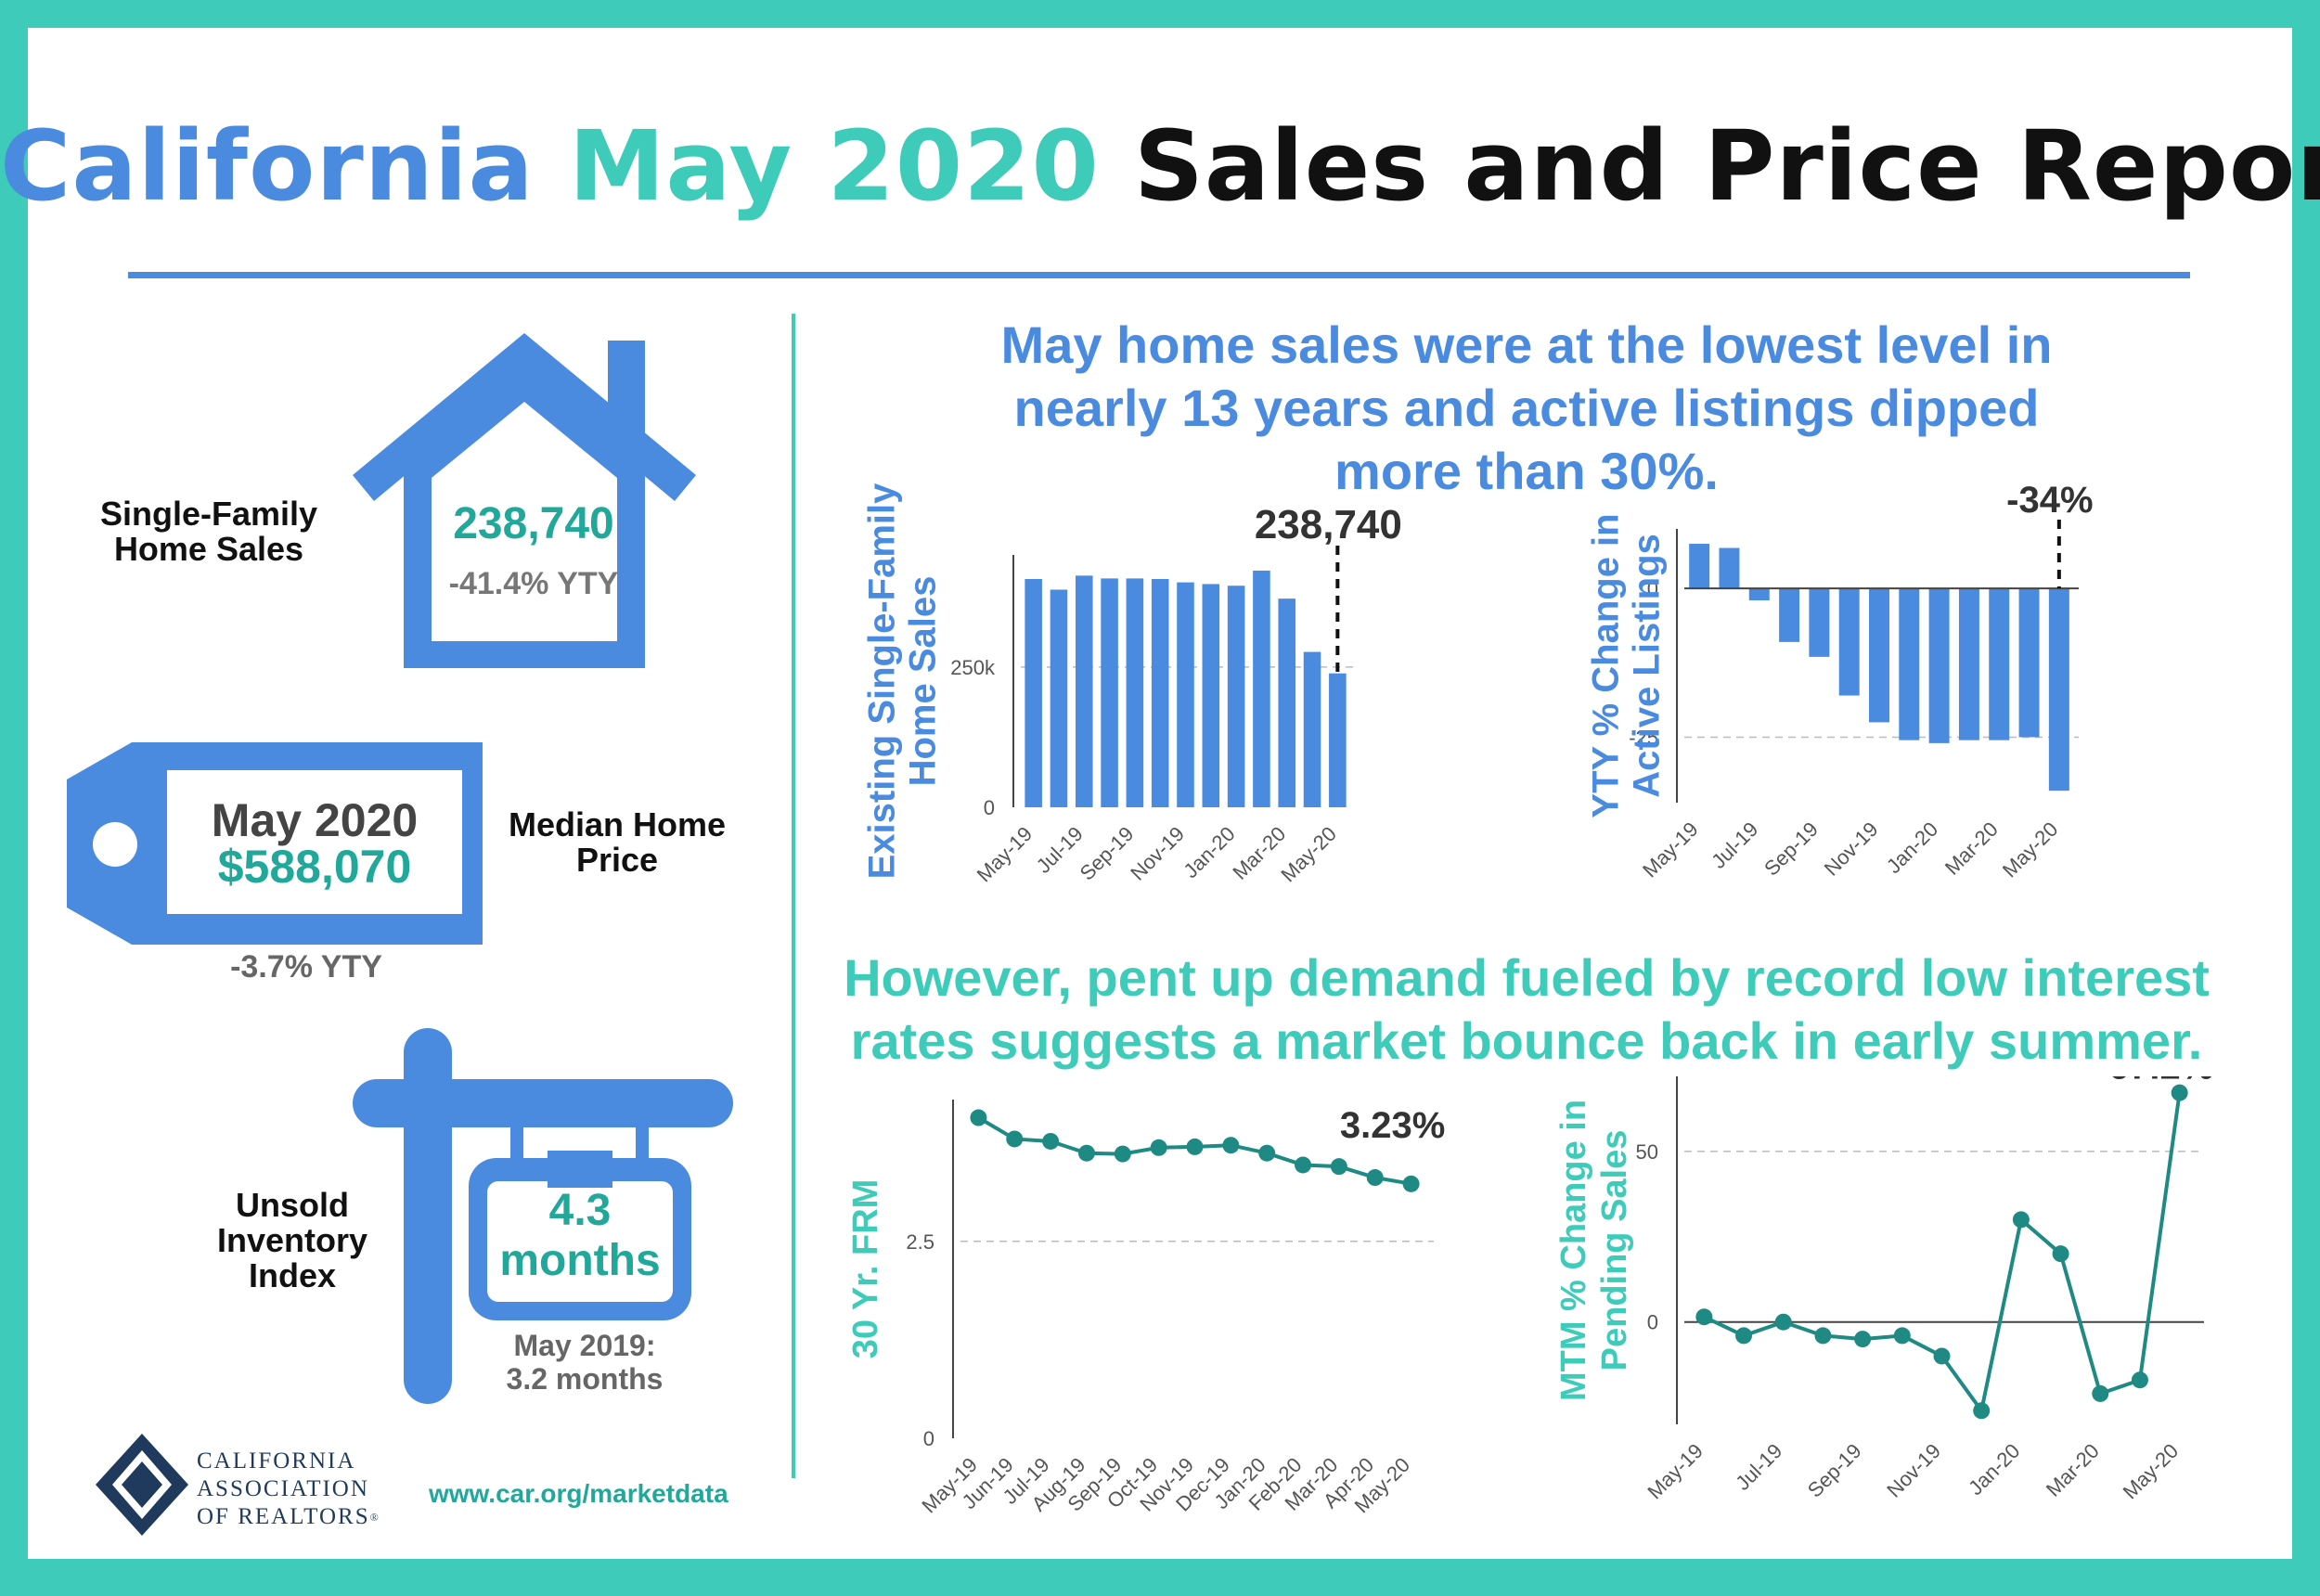 The width and height of the screenshot is (2320, 1596). I want to click on org-line-2: ASSOCIATION, so click(283, 1489).